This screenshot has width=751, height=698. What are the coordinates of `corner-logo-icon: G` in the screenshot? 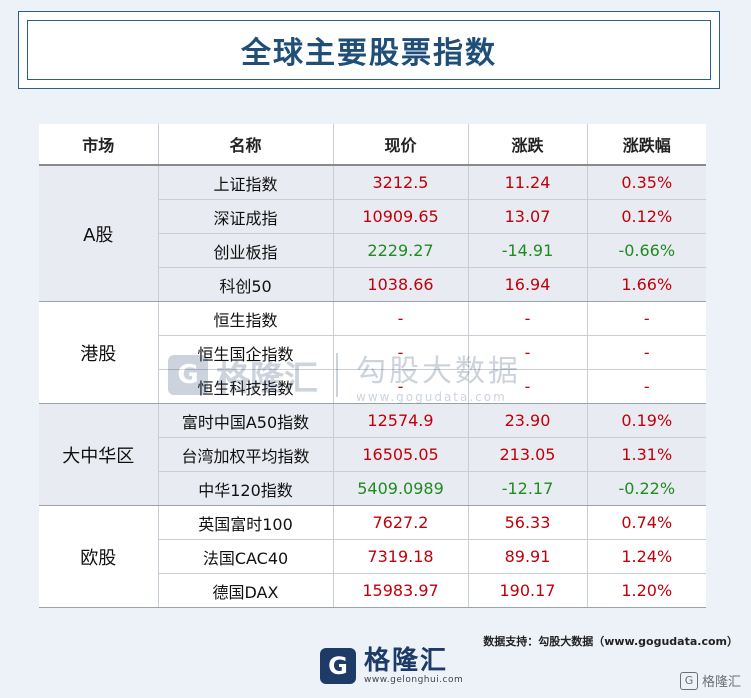 It's located at (688, 680).